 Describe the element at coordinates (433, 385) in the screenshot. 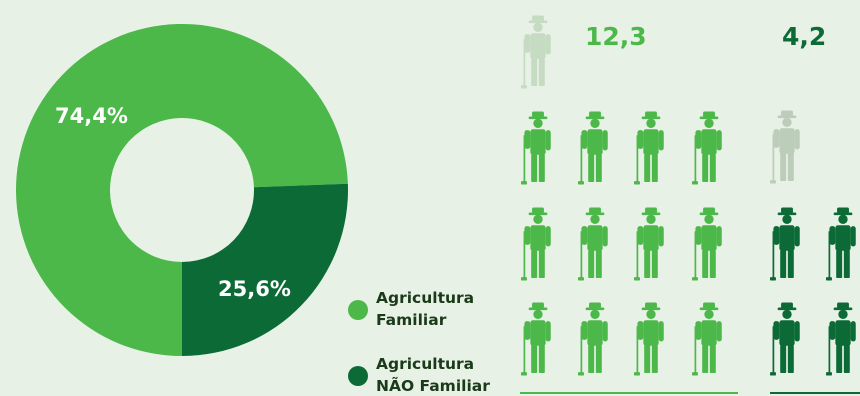

I see `legend-label-nao-familiar-line2: NÃO Familiar` at that location.